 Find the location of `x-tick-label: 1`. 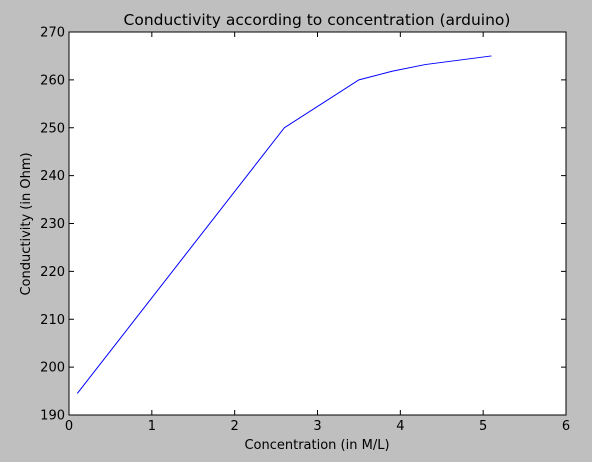

x-tick-label: 1 is located at coordinates (152, 426).